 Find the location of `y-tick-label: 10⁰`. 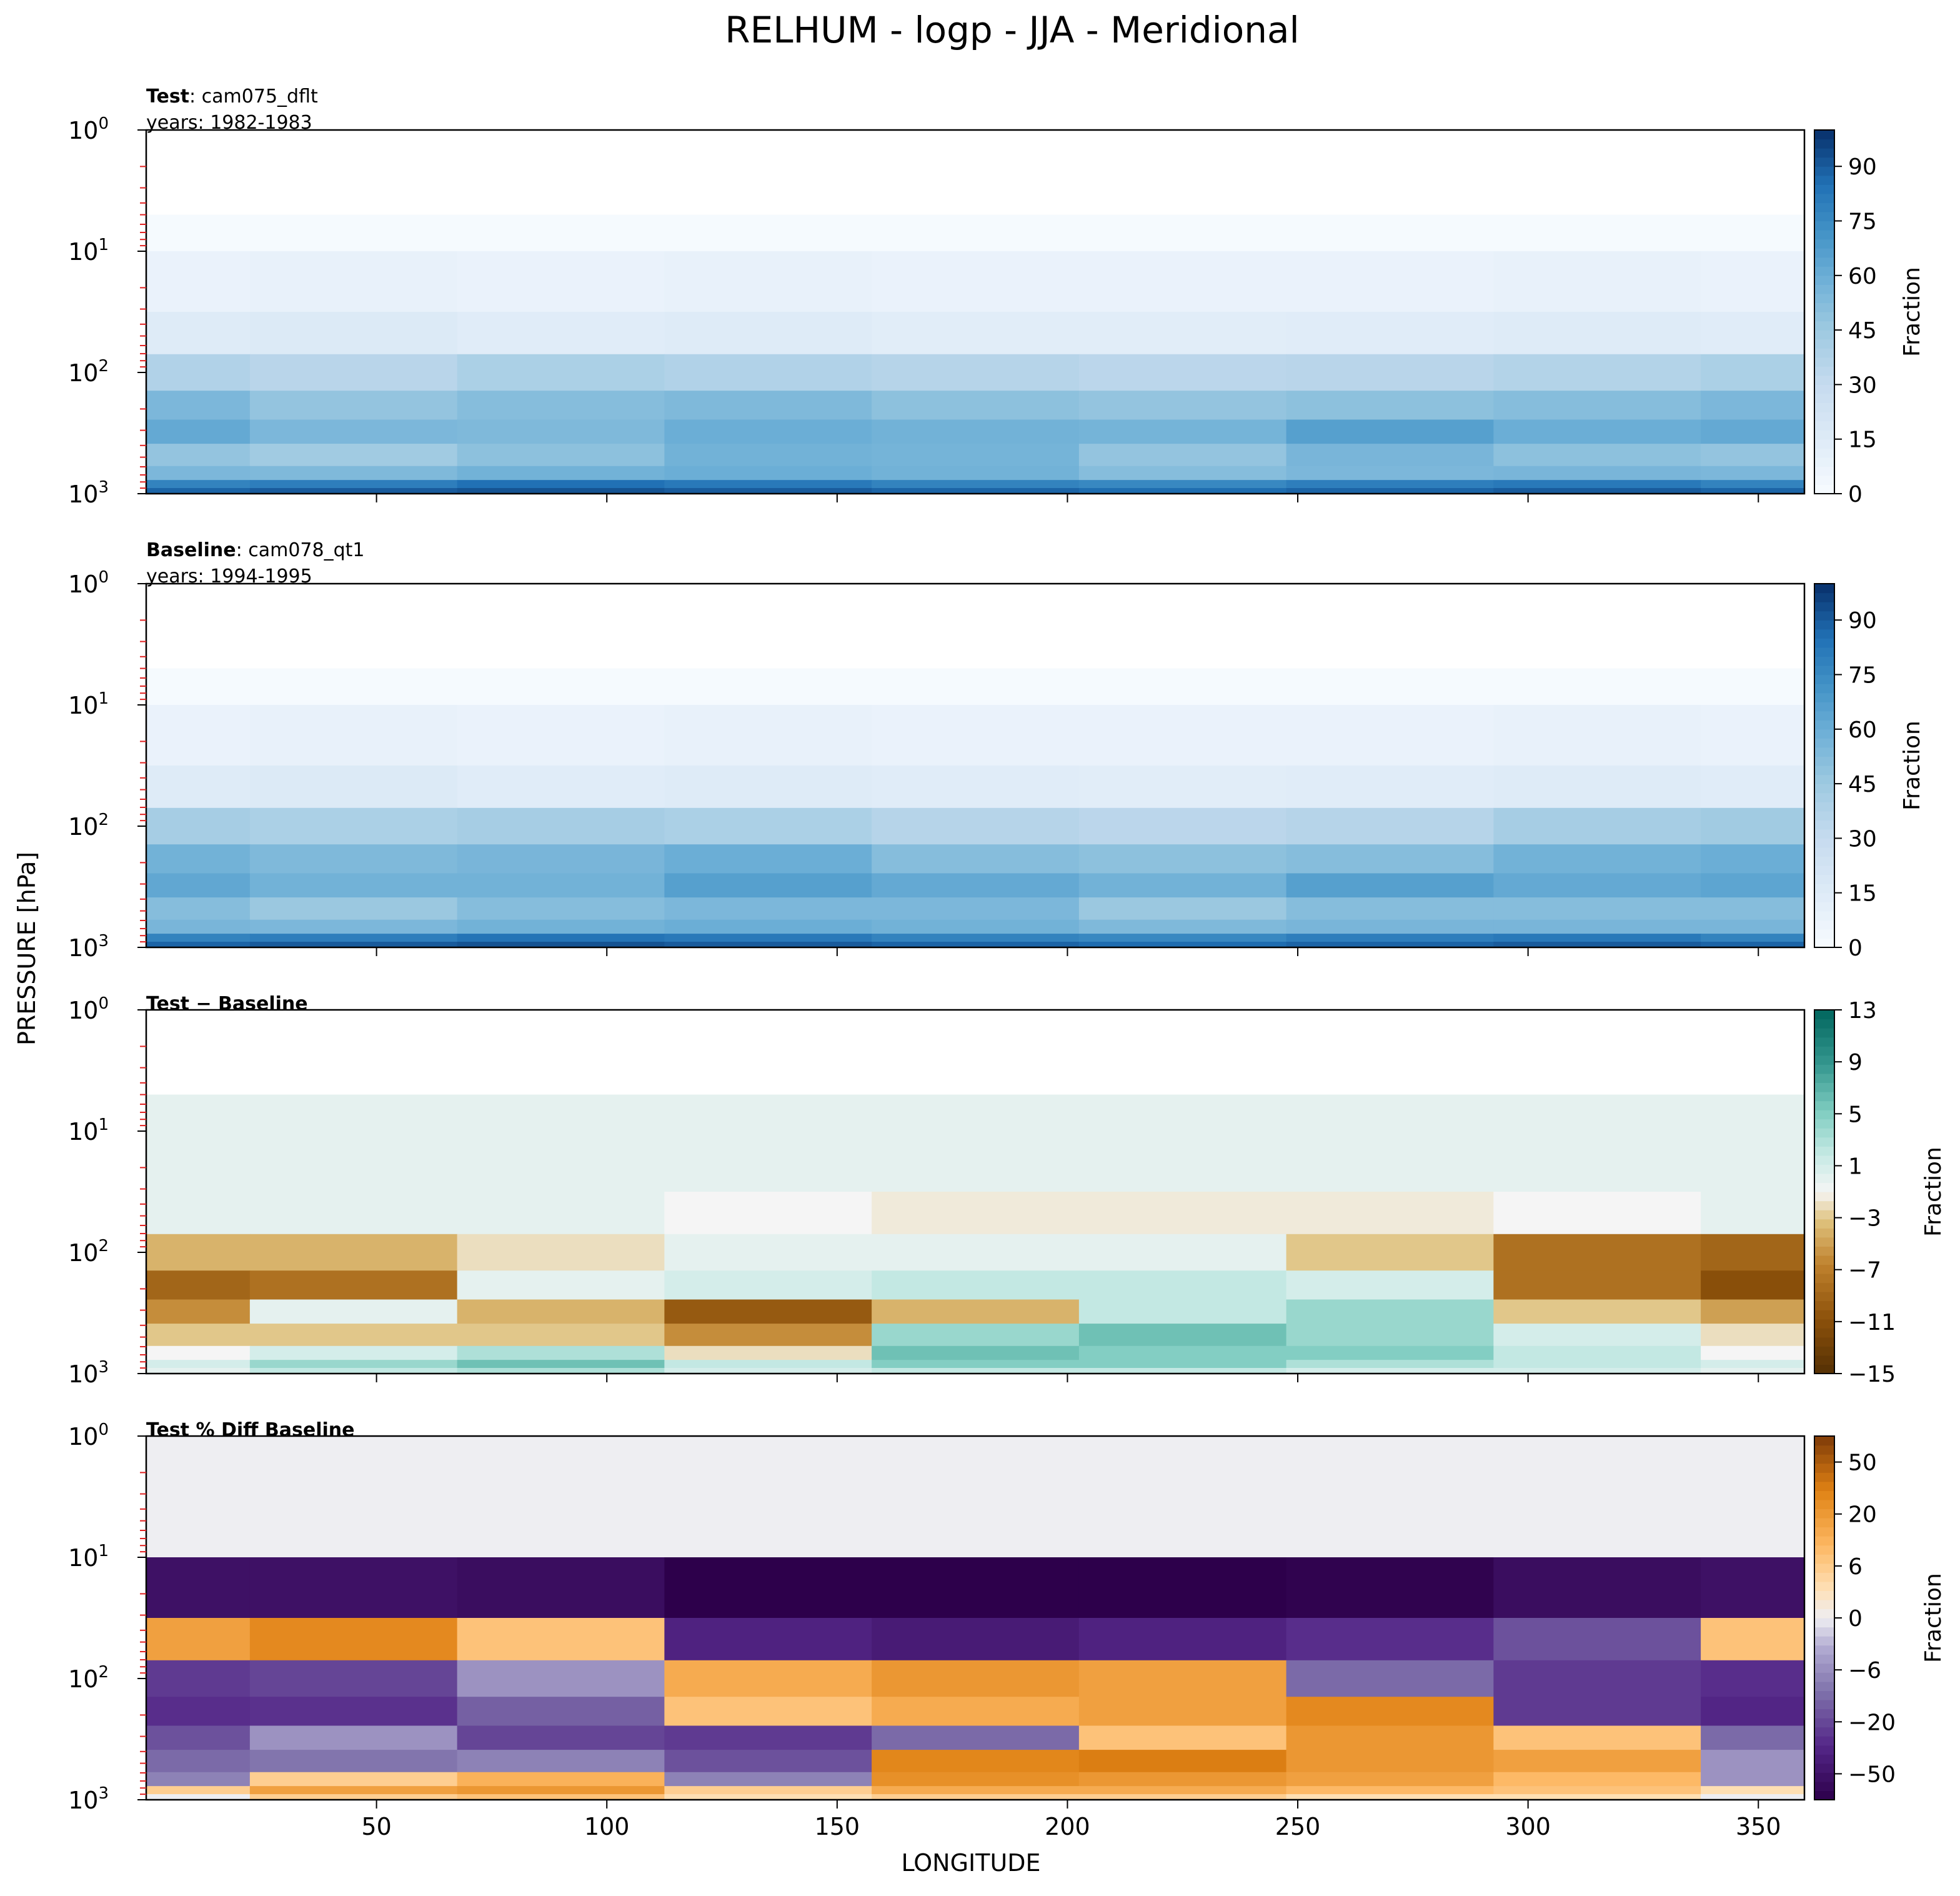

y-tick-label: 10⁰ is located at coordinates (88, 1009).